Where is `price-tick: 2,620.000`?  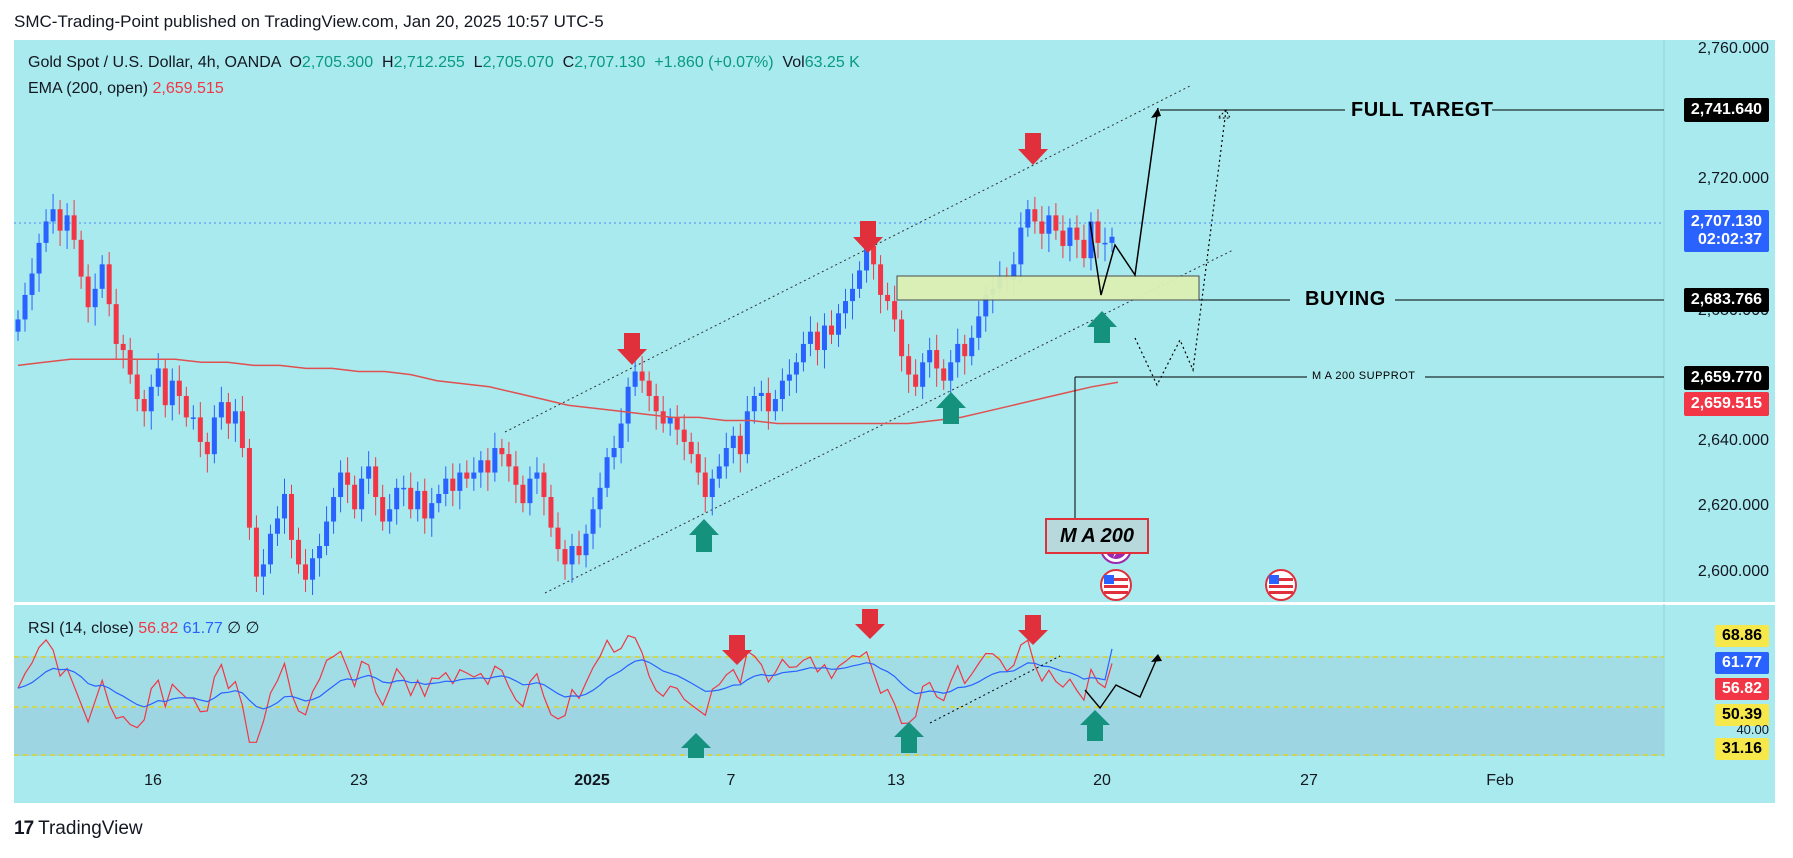 price-tick: 2,620.000 is located at coordinates (1733, 505).